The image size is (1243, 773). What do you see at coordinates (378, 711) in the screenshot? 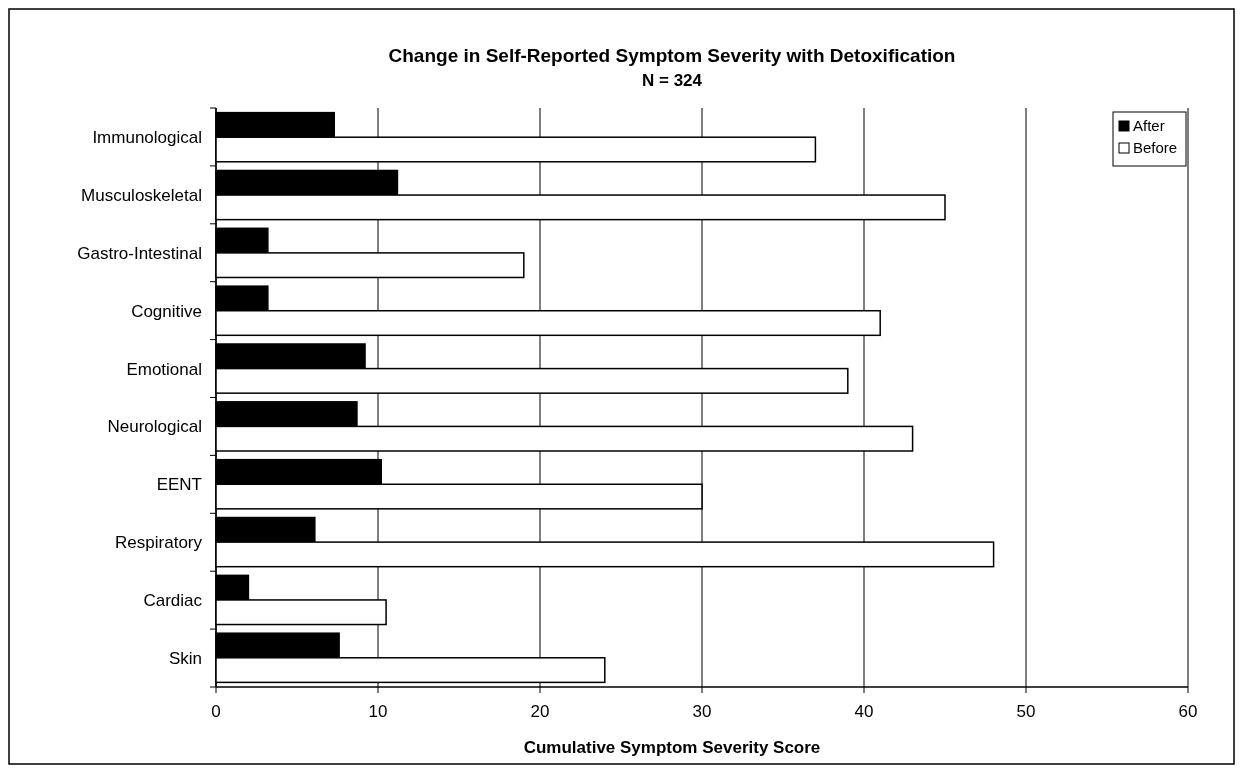
I see `x-tick-label: 10` at bounding box center [378, 711].